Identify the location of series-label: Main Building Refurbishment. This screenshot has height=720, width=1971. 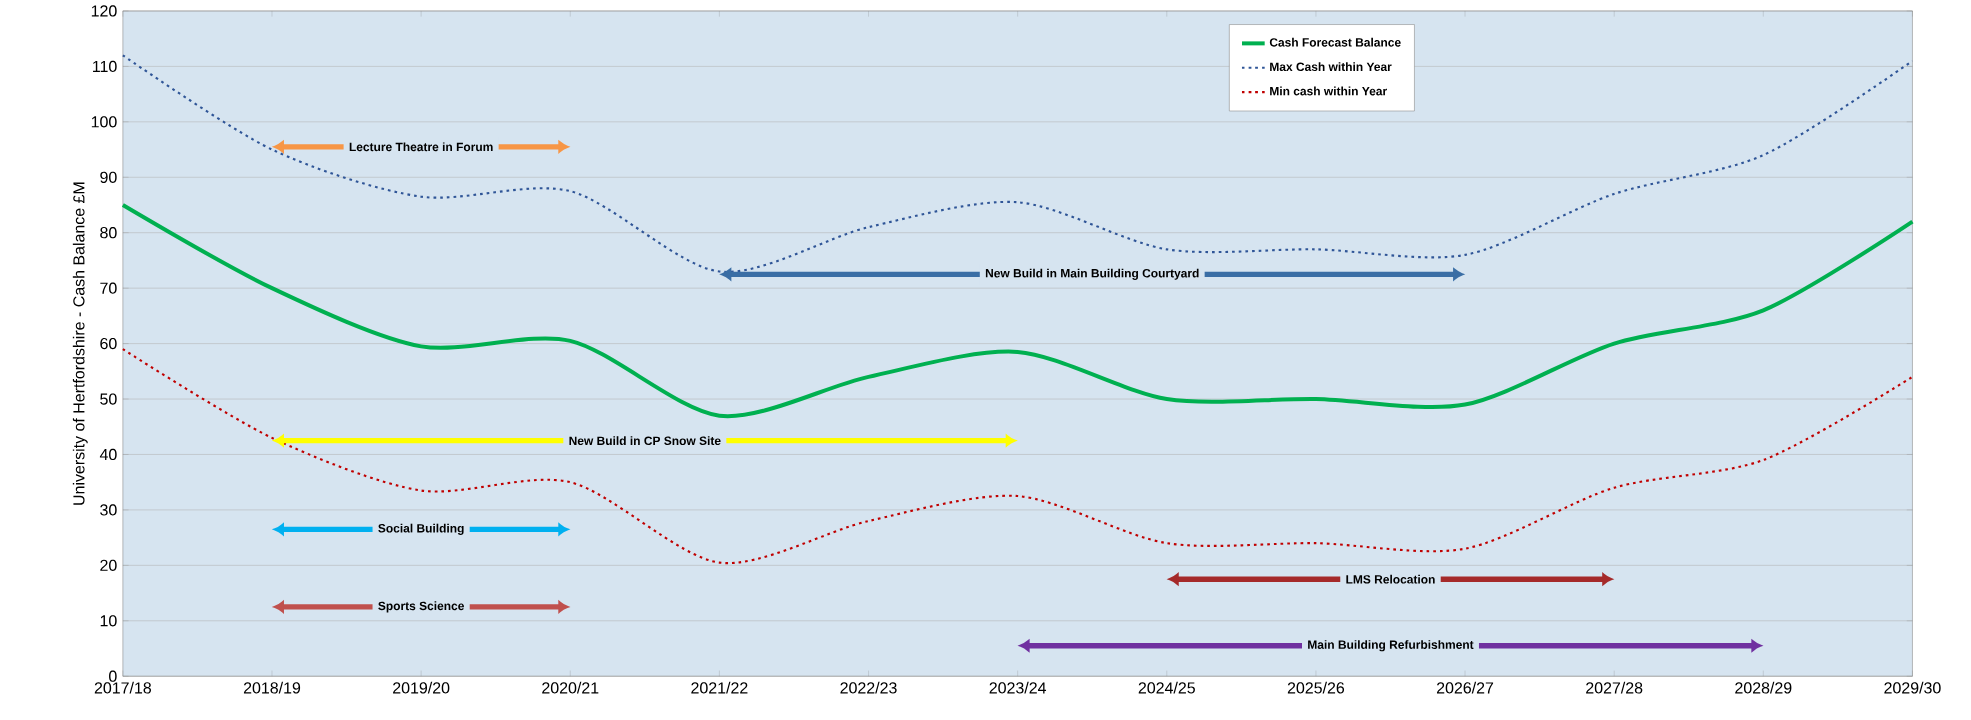
(1391, 646).